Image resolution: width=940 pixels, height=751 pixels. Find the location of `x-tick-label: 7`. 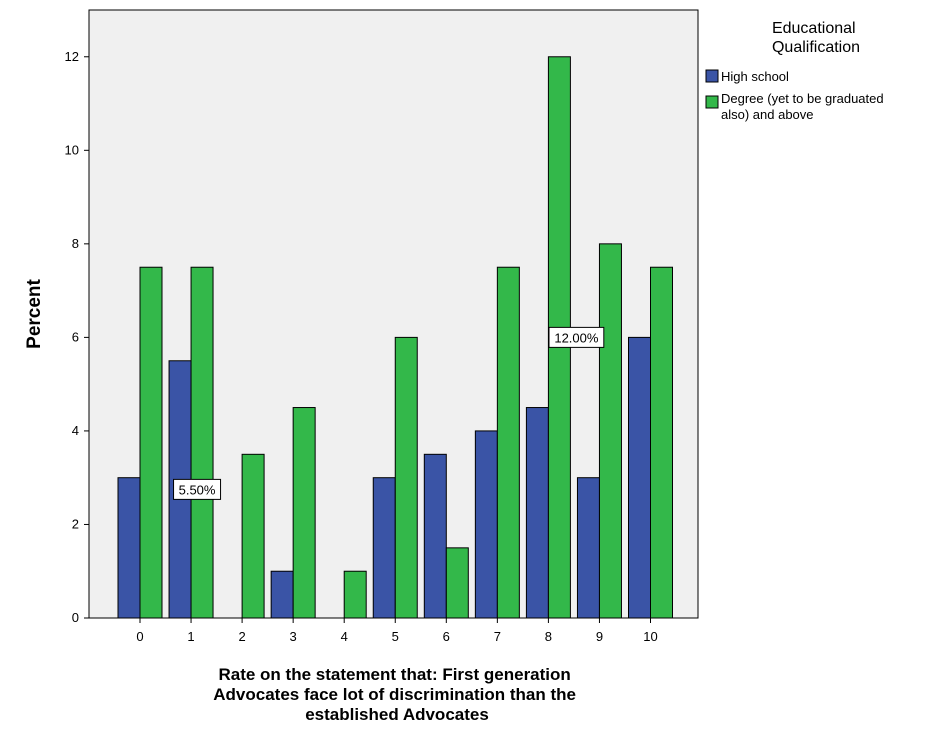

x-tick-label: 7 is located at coordinates (497, 636).